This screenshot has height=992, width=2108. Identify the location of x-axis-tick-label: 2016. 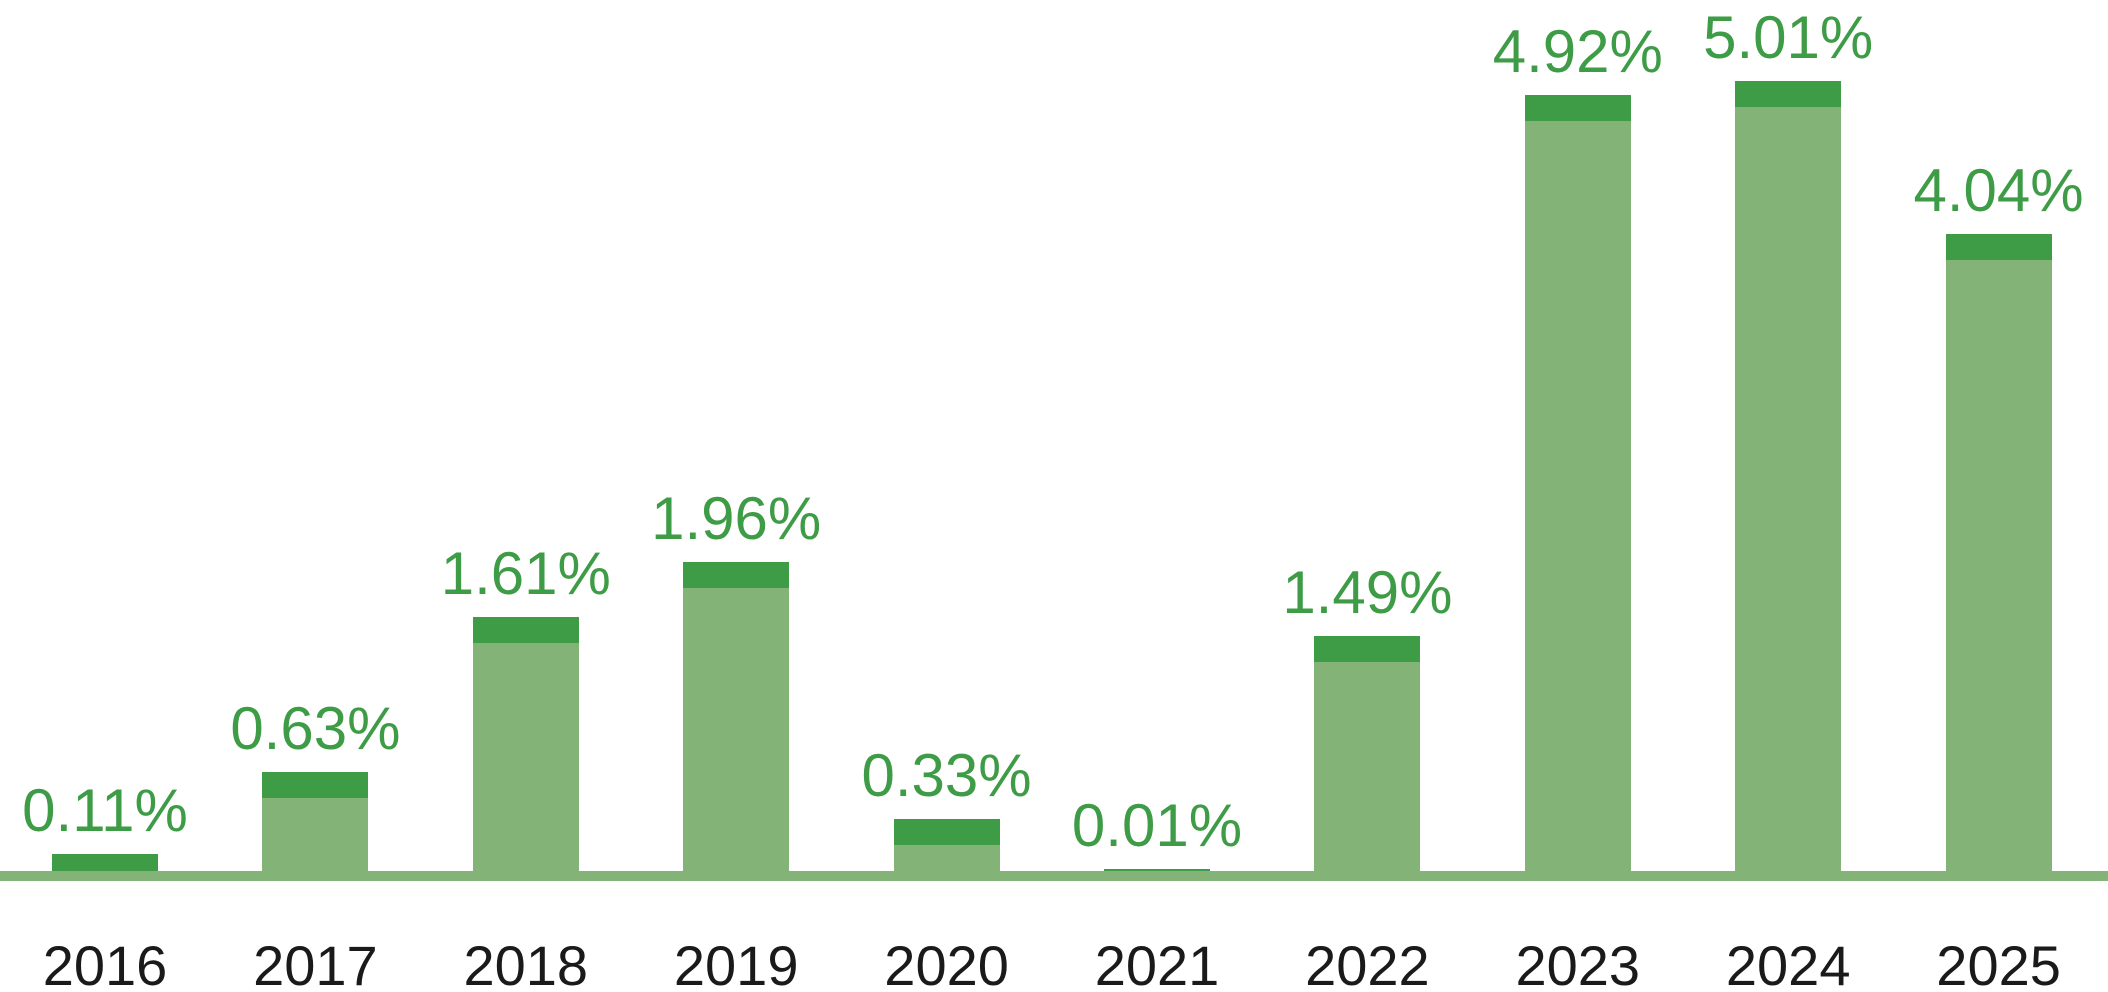
(105, 963).